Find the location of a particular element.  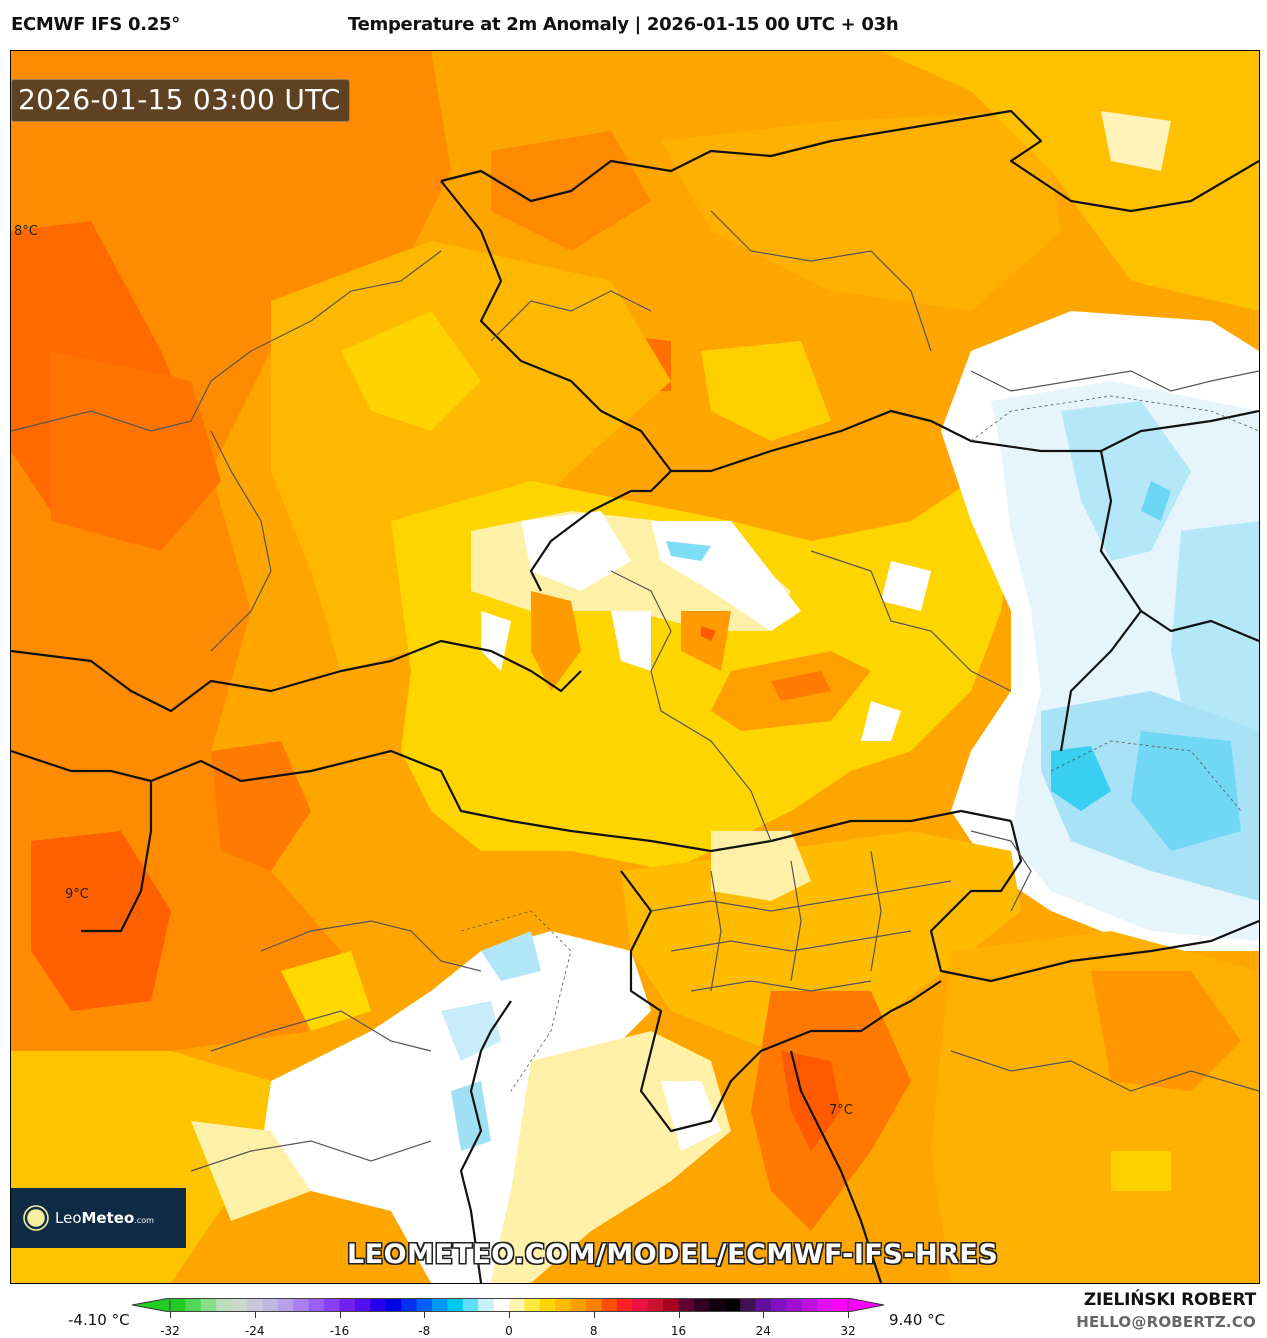

tick-label: 24 is located at coordinates (763, 1331).